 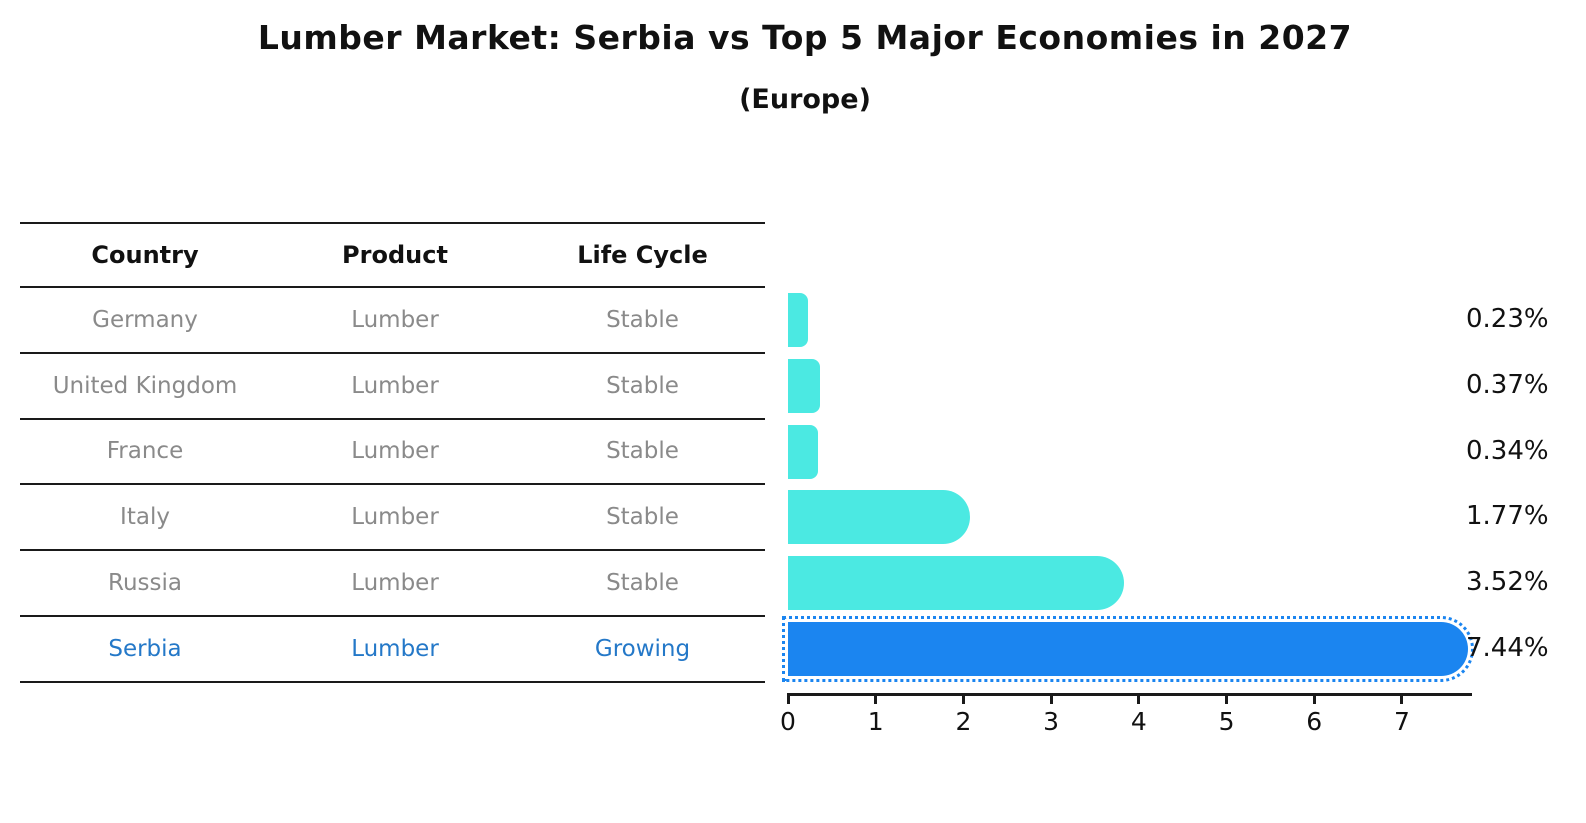 I want to click on highlight-bar-dotted-outline, so click(x=1128, y=649).